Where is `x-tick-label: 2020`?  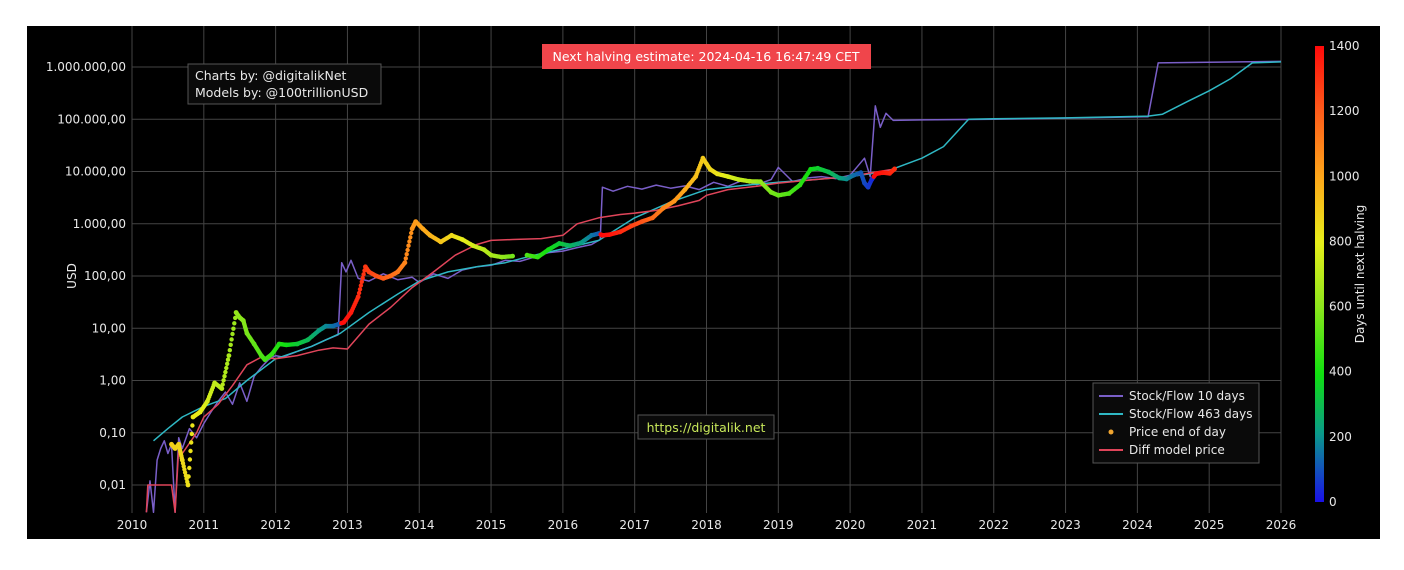 x-tick-label: 2020 is located at coordinates (850, 525).